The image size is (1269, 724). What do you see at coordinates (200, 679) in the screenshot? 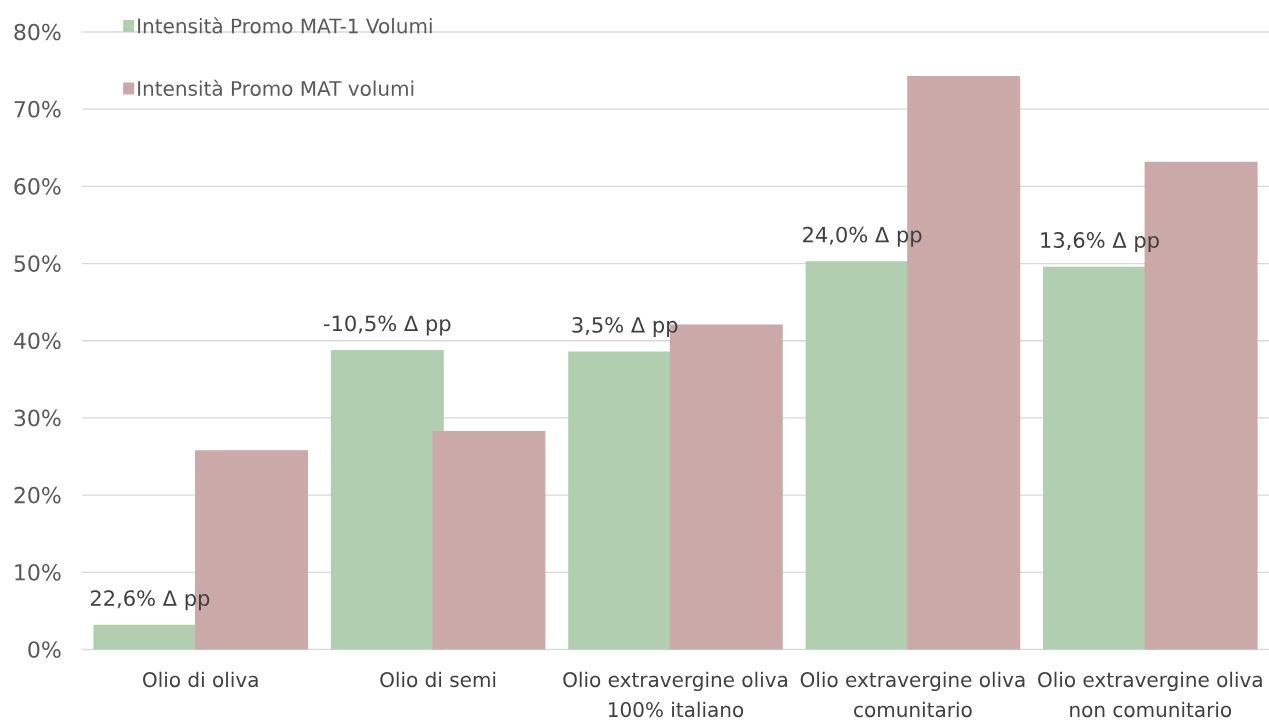
I see `x-tick-label: Olio di oliva` at bounding box center [200, 679].